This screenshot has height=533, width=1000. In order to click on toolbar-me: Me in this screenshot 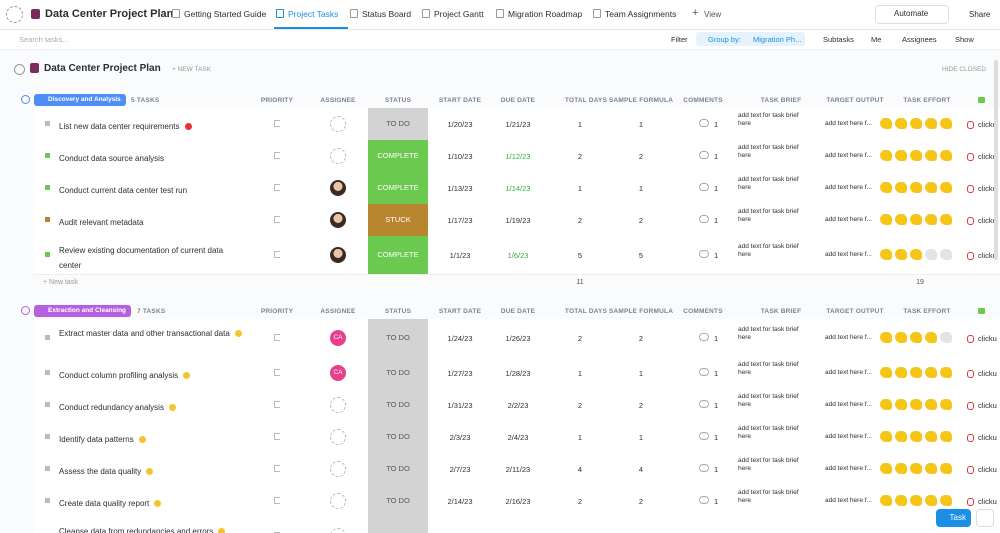, I will do `click(876, 39)`.